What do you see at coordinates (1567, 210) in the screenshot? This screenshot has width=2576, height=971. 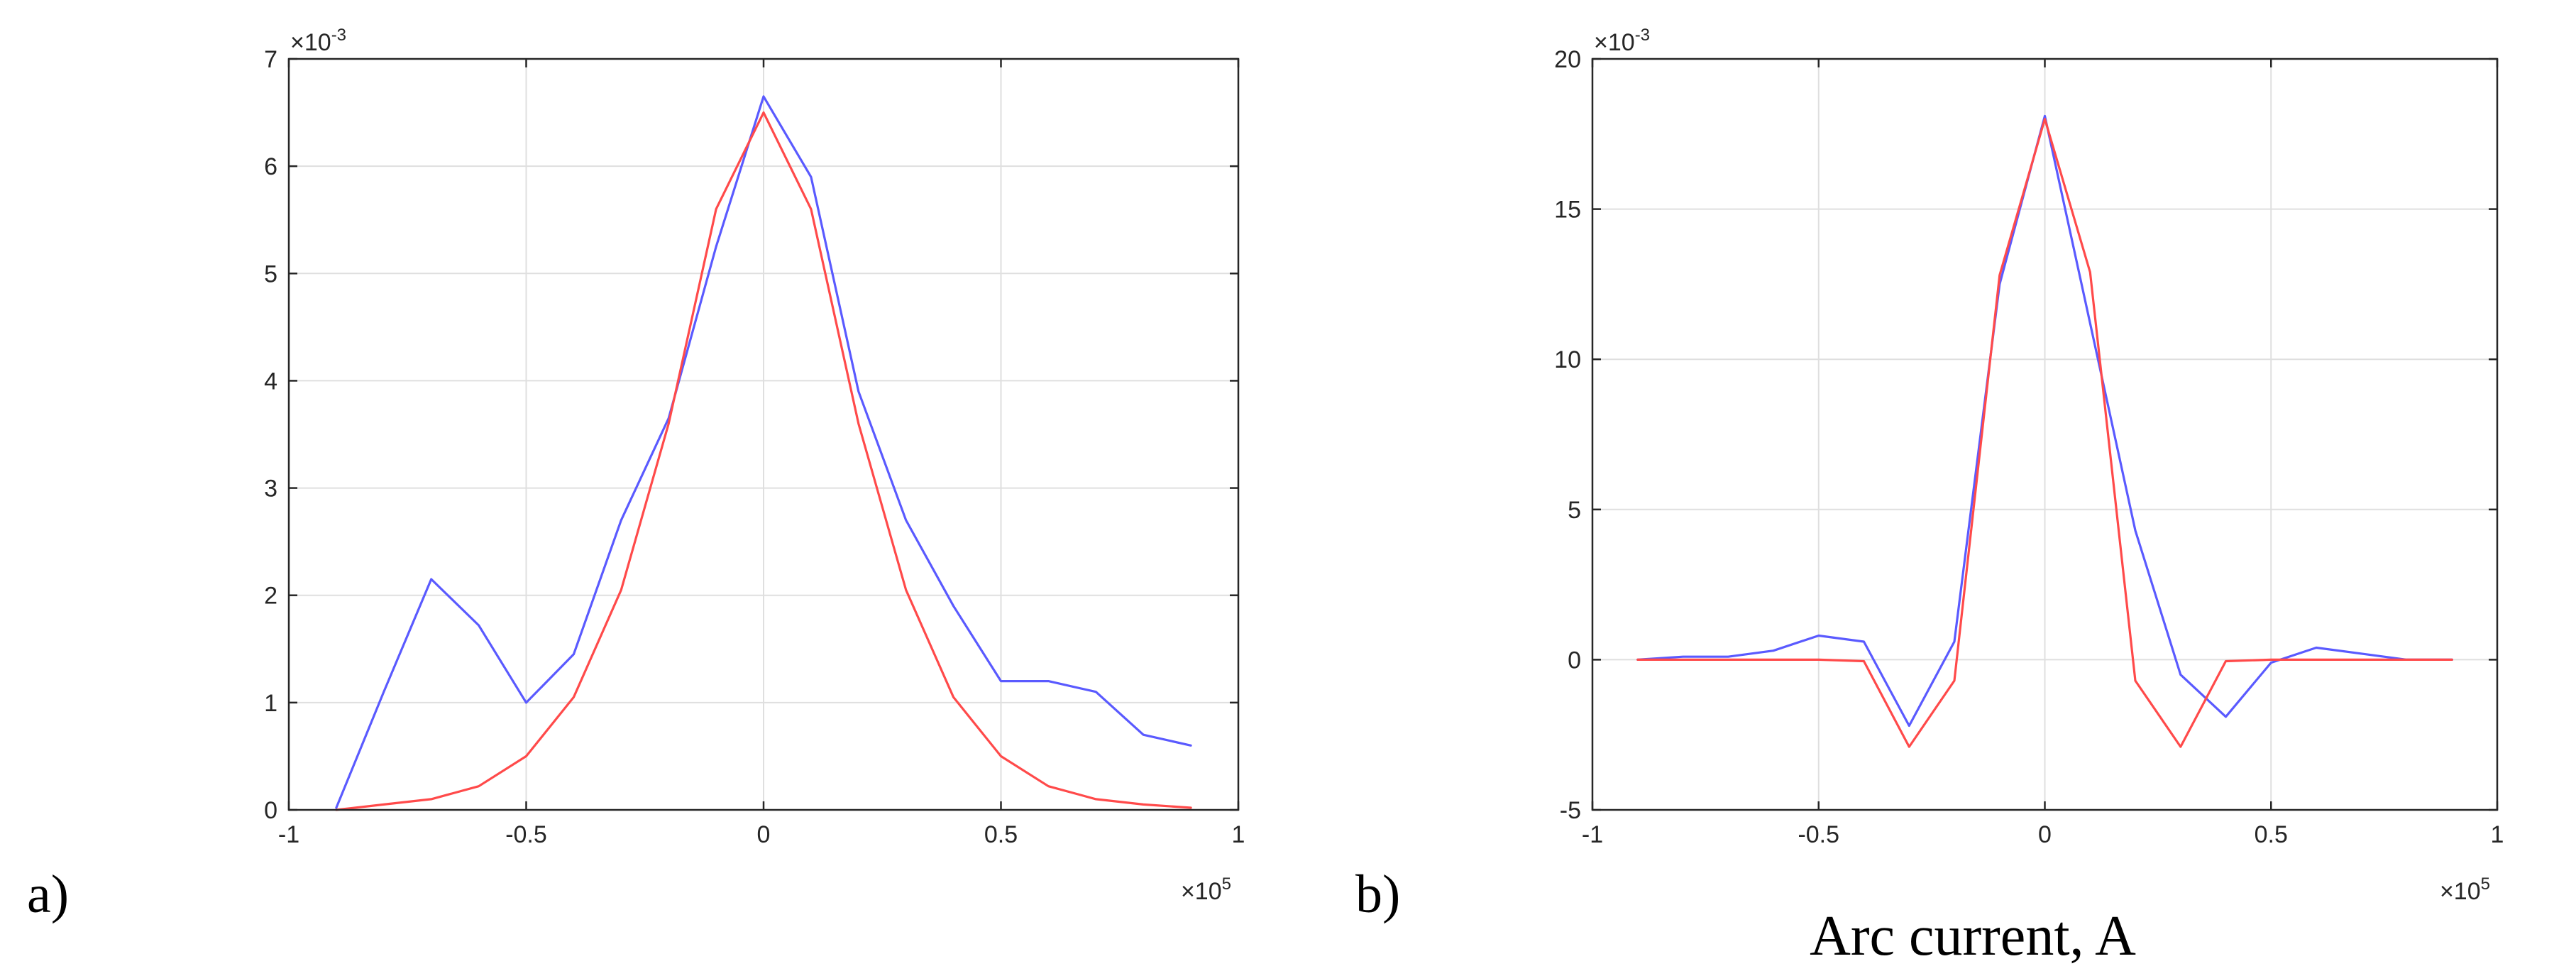 I see `y-tick-label: 15` at bounding box center [1567, 210].